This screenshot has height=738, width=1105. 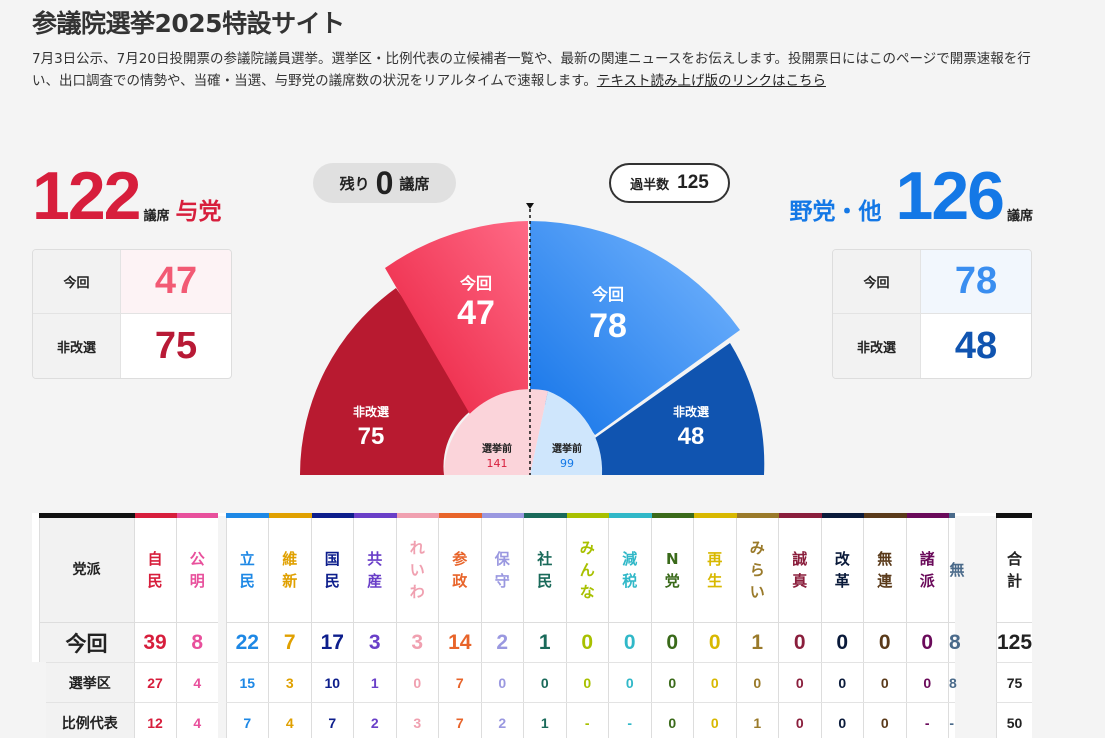 I want to click on ruling-this-value: 47, so click(x=176, y=281).